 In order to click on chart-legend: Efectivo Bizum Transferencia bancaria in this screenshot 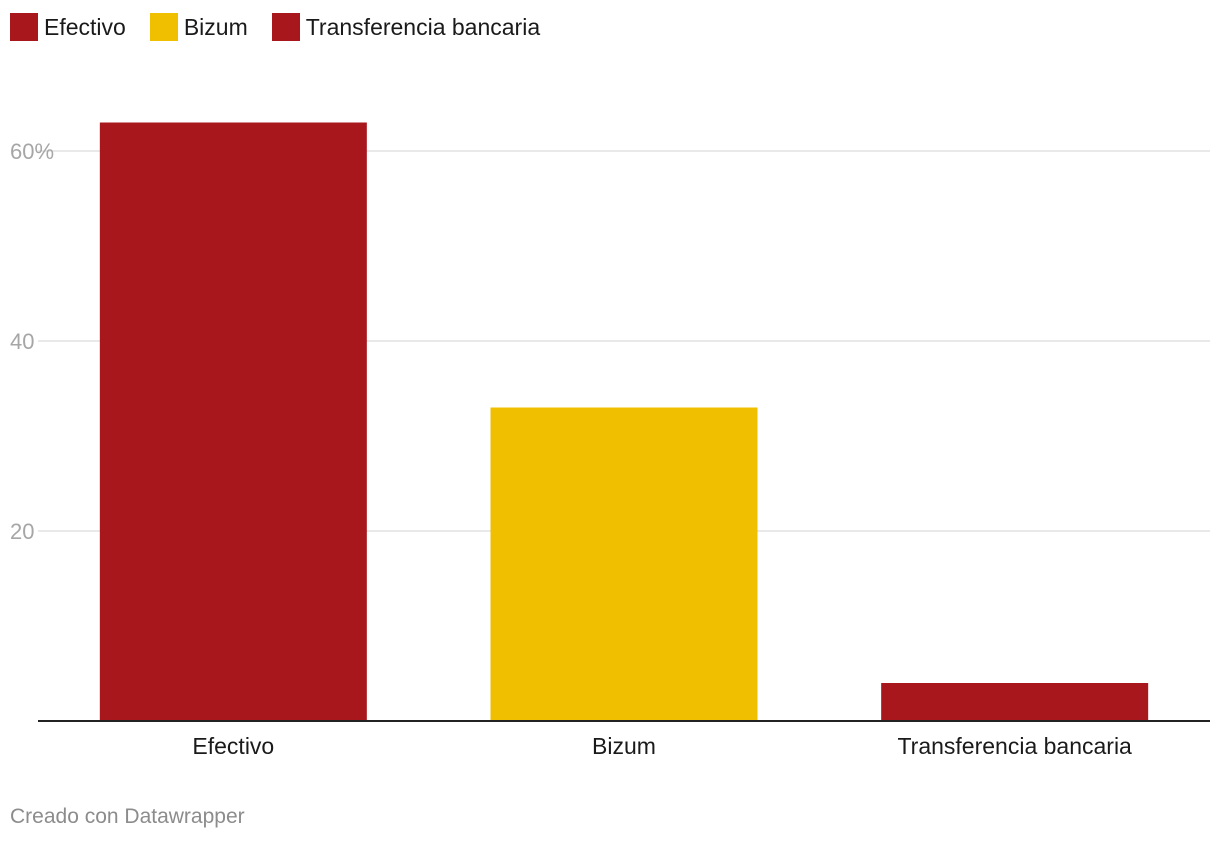, I will do `click(287, 27)`.